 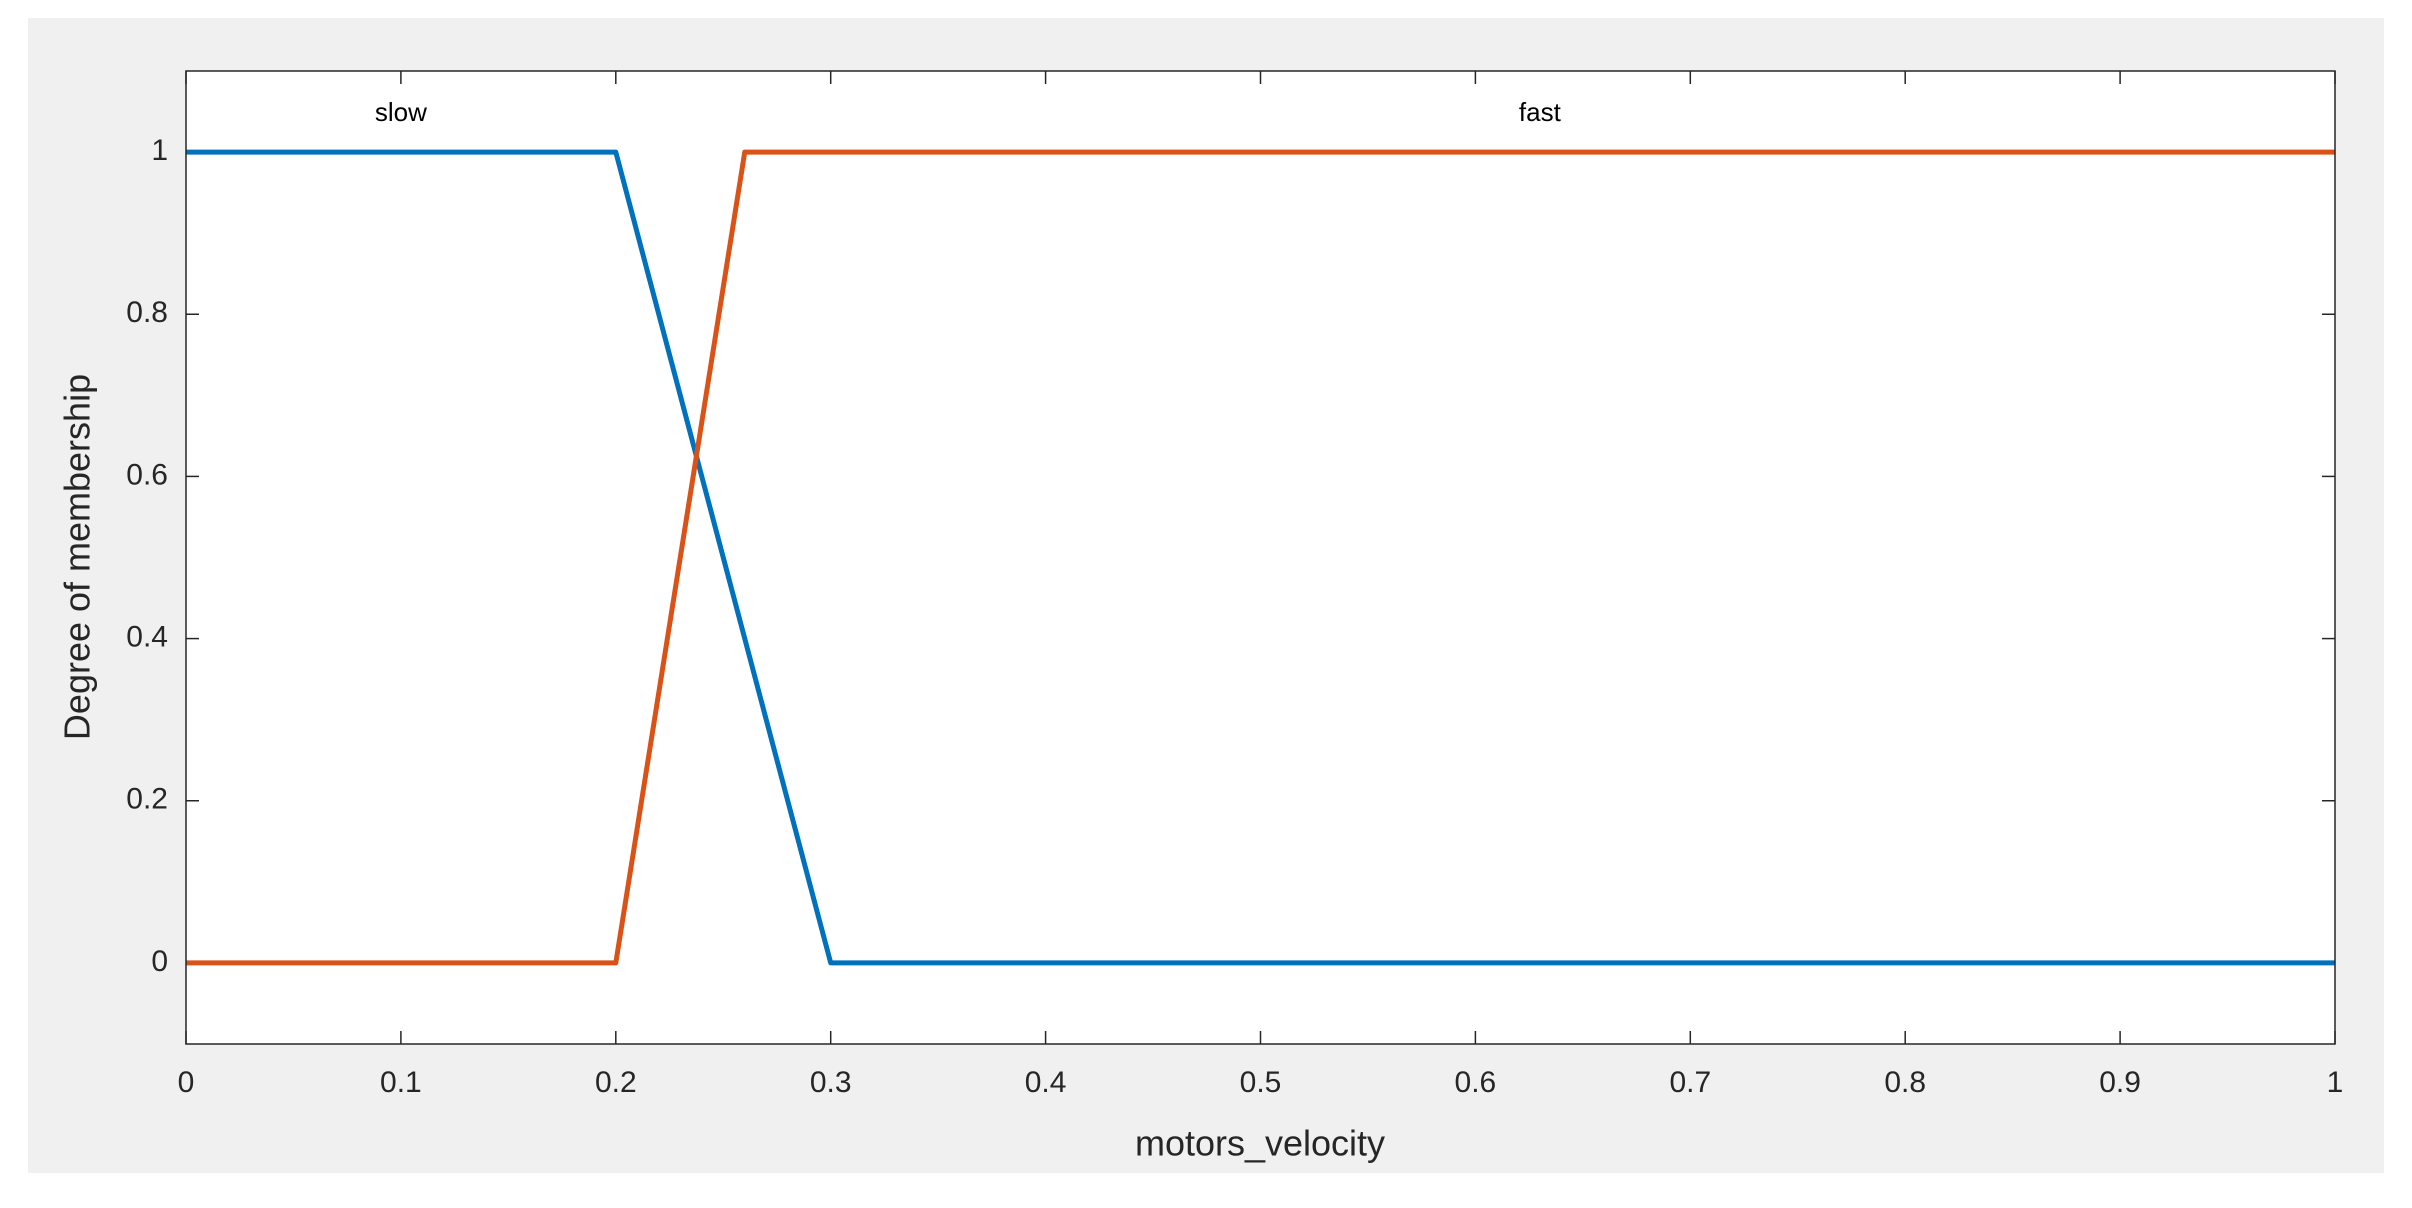 What do you see at coordinates (1260, 1143) in the screenshot?
I see `x-axis-label: motors_velocity` at bounding box center [1260, 1143].